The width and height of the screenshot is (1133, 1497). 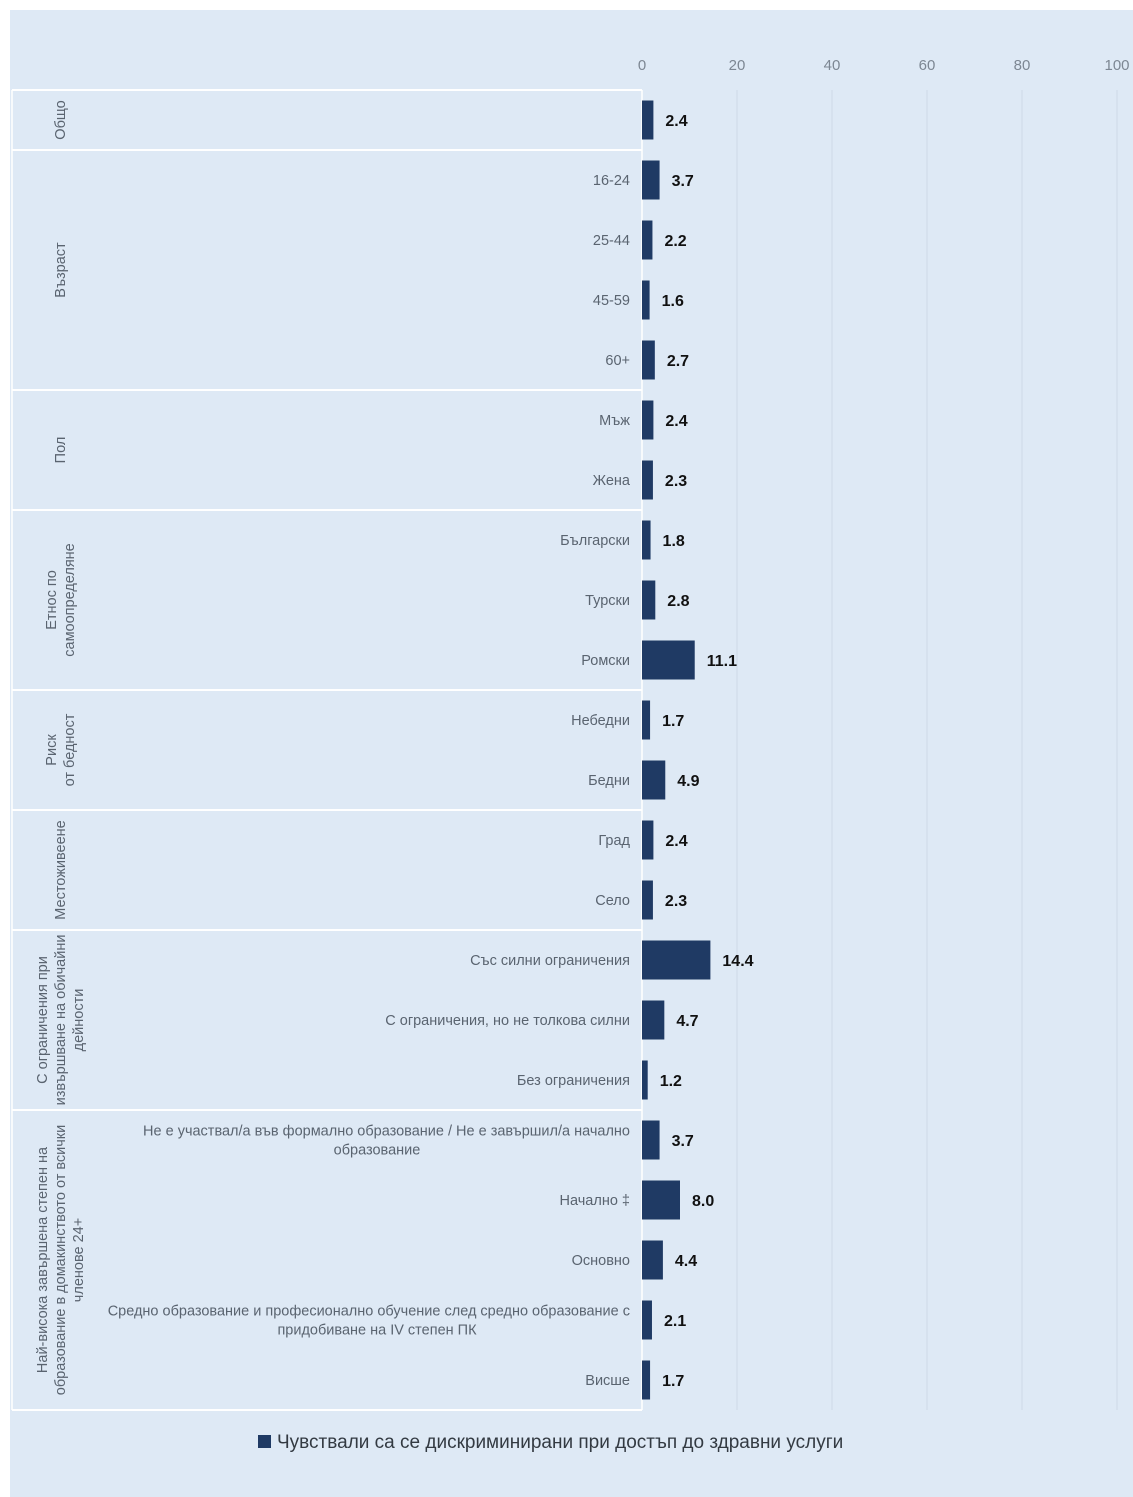 I want to click on data-label: 2.1, so click(x=675, y=1321).